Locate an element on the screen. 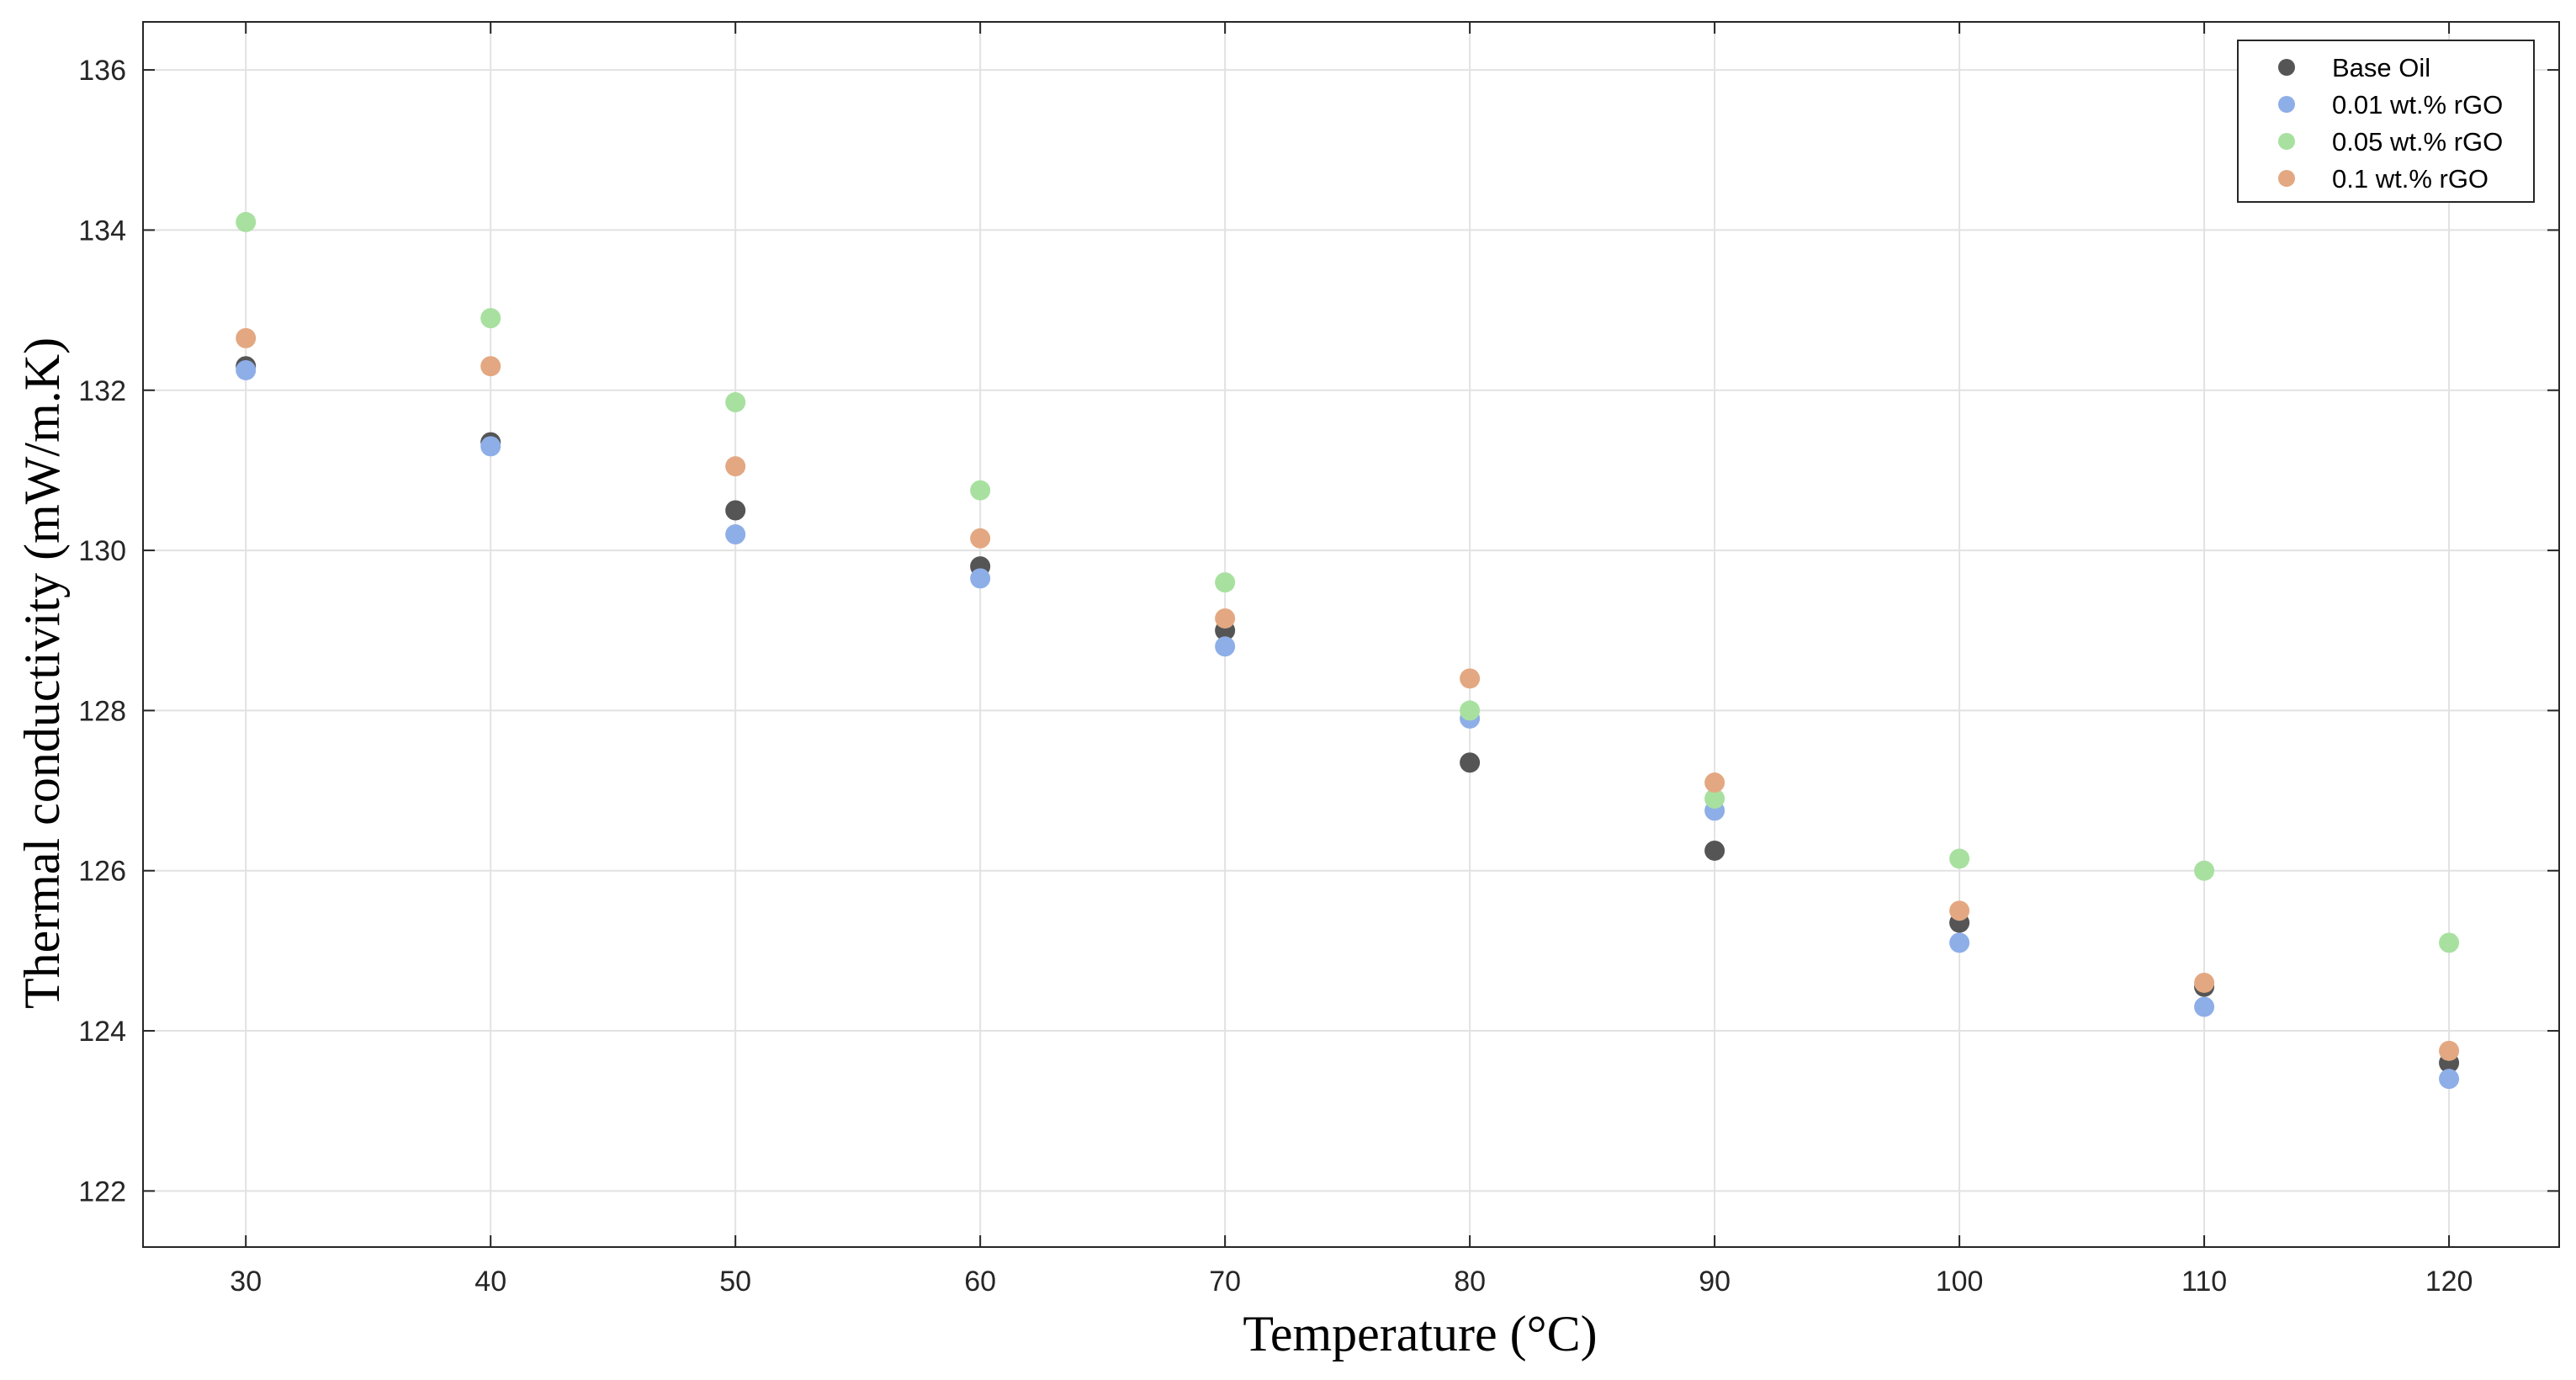 The height and width of the screenshot is (1380, 2576). y-tick-label: 134 is located at coordinates (102, 231).